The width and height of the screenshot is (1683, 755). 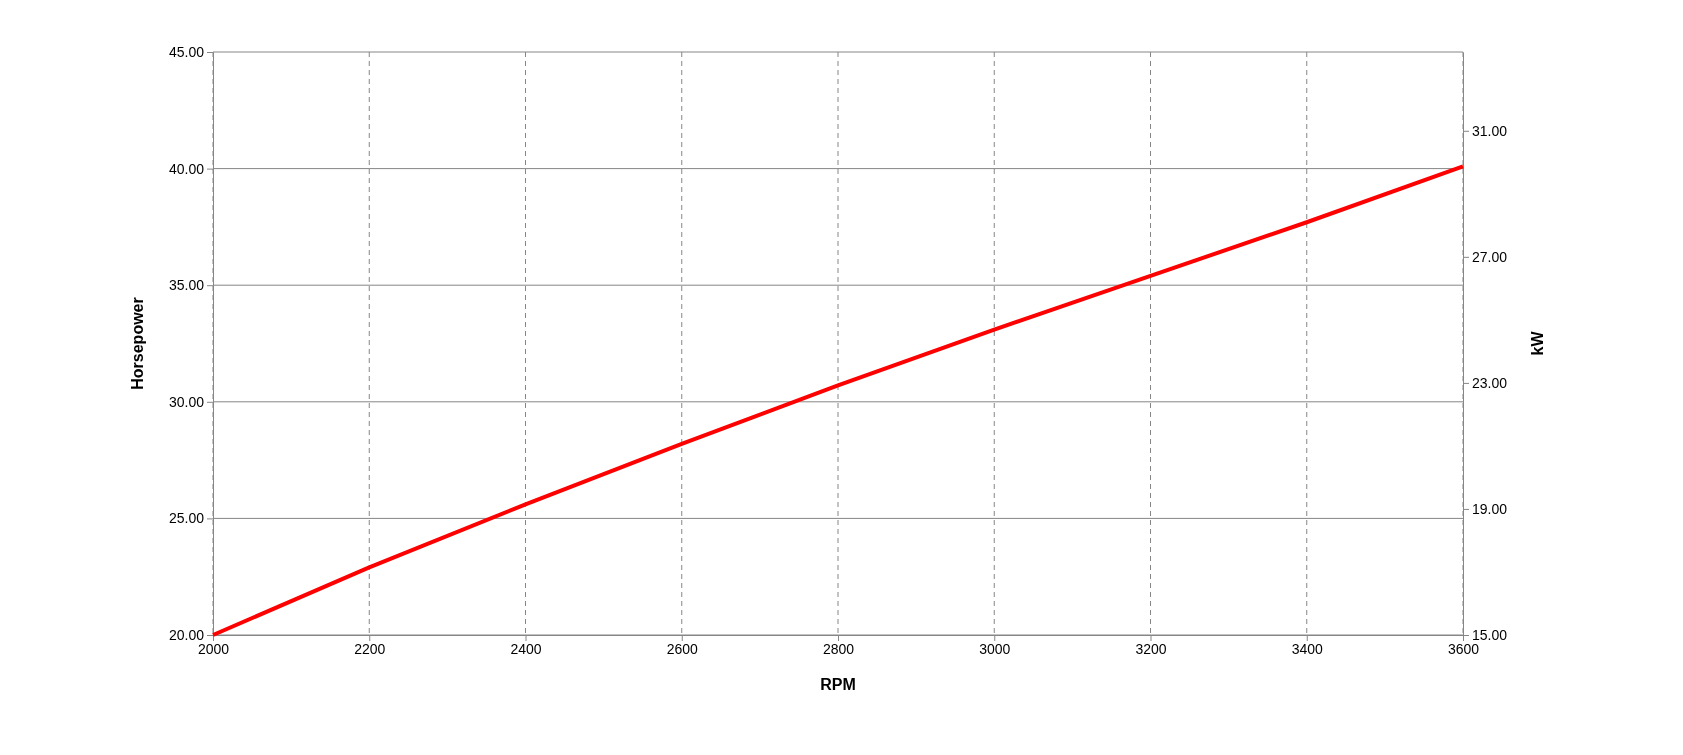 What do you see at coordinates (1307, 648) in the screenshot?
I see `x-tick-label: 3400` at bounding box center [1307, 648].